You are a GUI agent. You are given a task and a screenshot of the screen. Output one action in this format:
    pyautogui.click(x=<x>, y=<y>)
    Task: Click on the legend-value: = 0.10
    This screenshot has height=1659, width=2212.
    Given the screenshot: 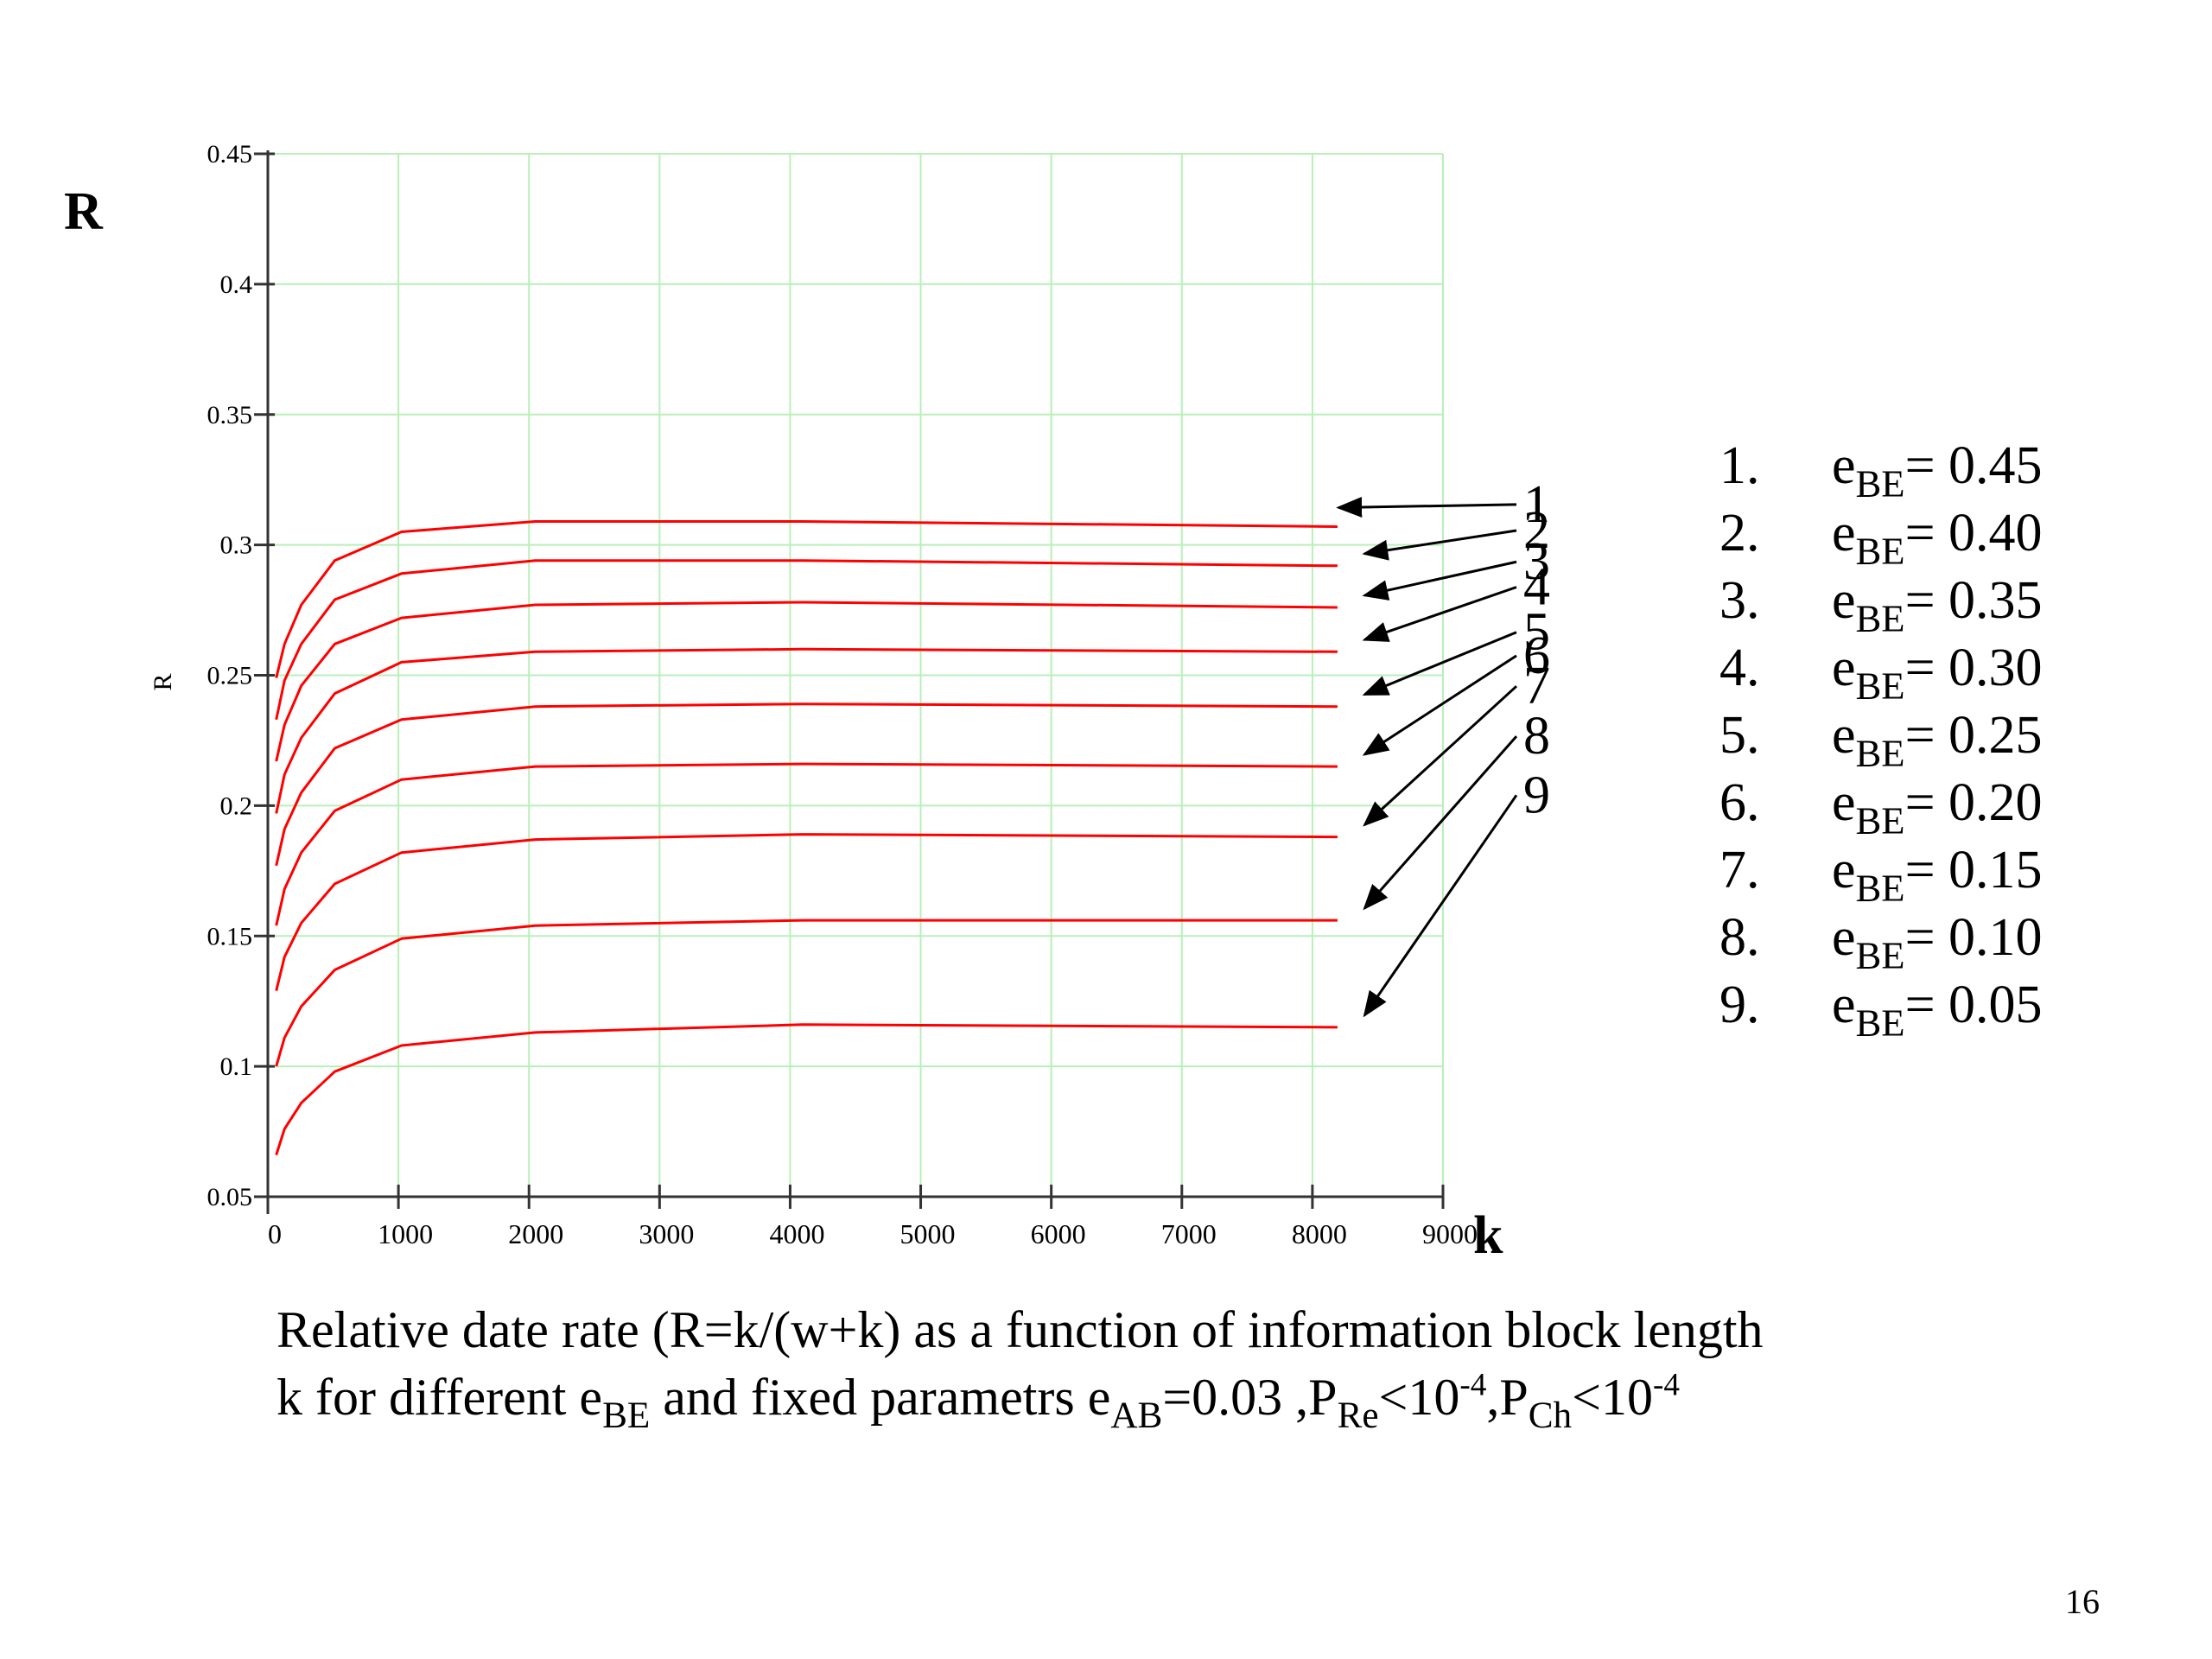 What is the action you would take?
    pyautogui.click(x=1973, y=937)
    